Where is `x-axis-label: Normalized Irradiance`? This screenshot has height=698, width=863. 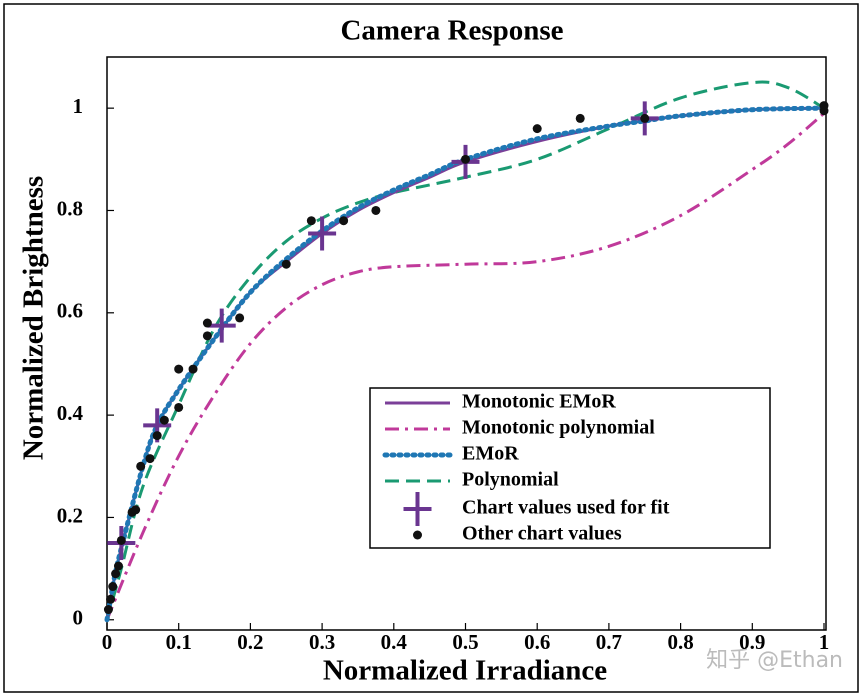
x-axis-label: Normalized Irradiance is located at coordinates (465, 671).